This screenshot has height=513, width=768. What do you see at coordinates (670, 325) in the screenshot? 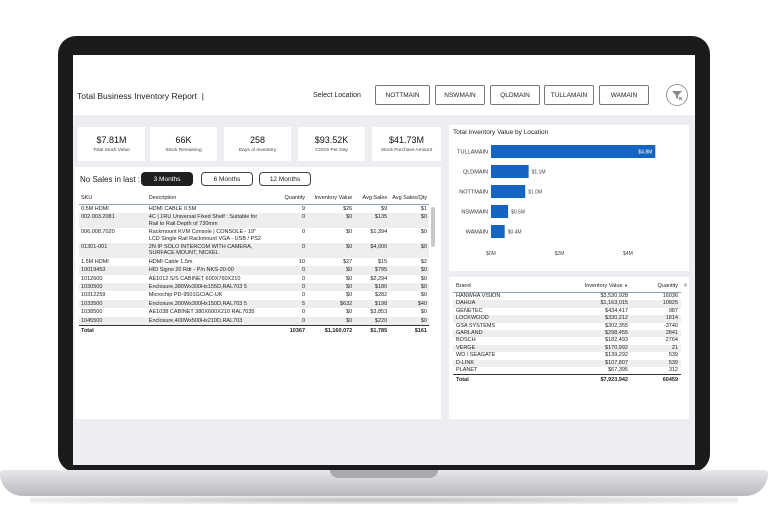
I see `brand-quantity-cell: -3740` at bounding box center [670, 325].